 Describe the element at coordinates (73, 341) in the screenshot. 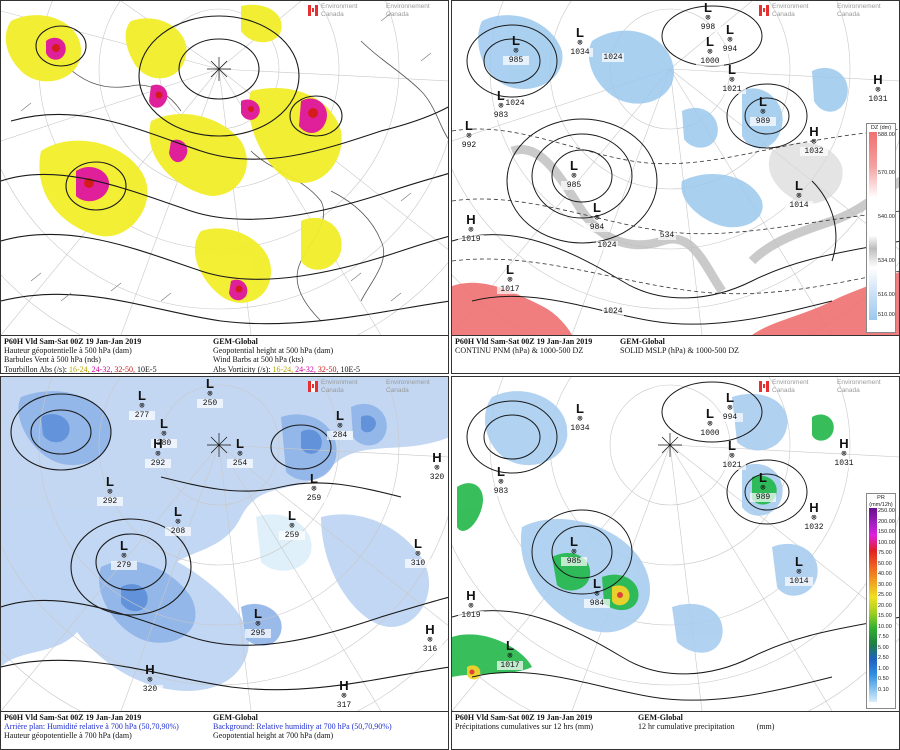

I see `caption-valid-time: P60H Vld Sam-Sat 00Z 19 Jan-Jan 2019` at that location.